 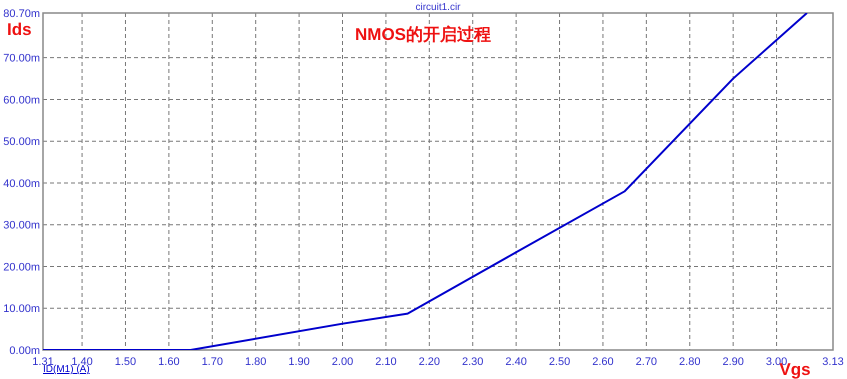 What do you see at coordinates (733, 362) in the screenshot?
I see `x-tick-label: 2.90` at bounding box center [733, 362].